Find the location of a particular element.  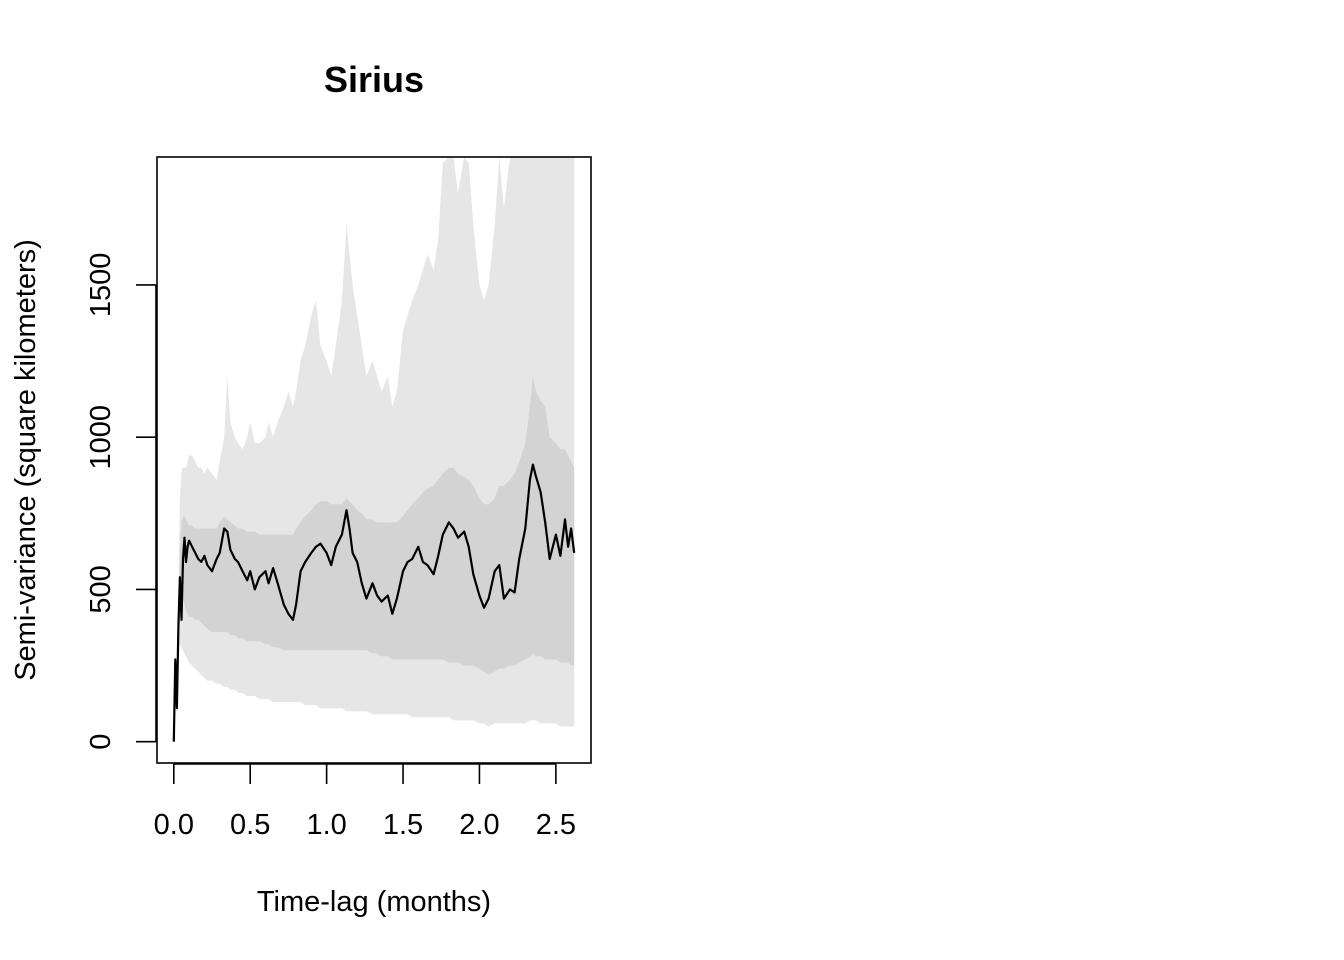

x-axis-label: Time-lag (months) is located at coordinates (374, 902).